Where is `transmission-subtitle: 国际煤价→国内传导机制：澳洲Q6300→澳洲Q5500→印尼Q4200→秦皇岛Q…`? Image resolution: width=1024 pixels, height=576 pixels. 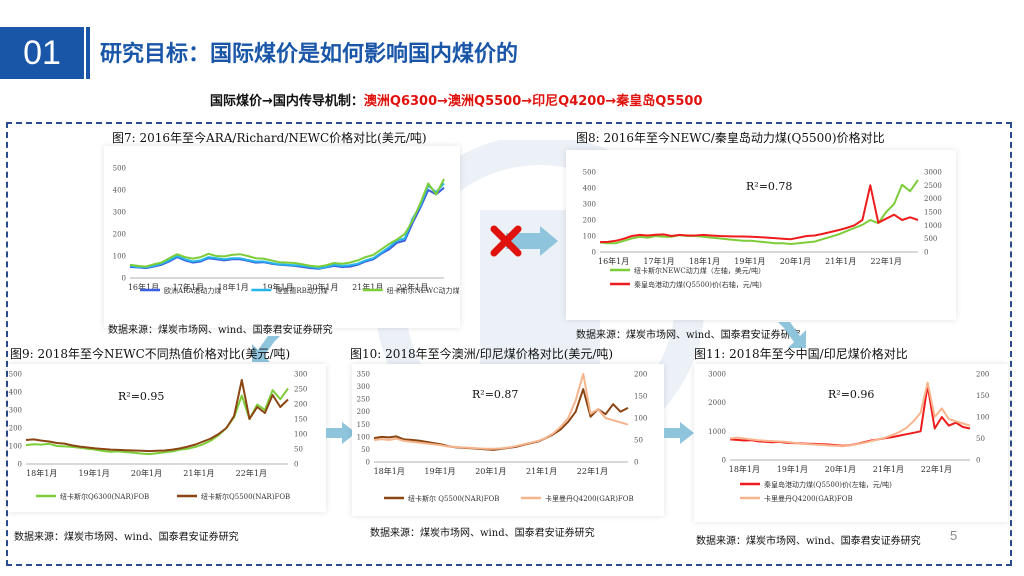
transmission-subtitle: 国际煤价→国内传导机制：澳洲Q6300→澳洲Q5500→印尼Q4200→秦皇岛Q… is located at coordinates (456, 99).